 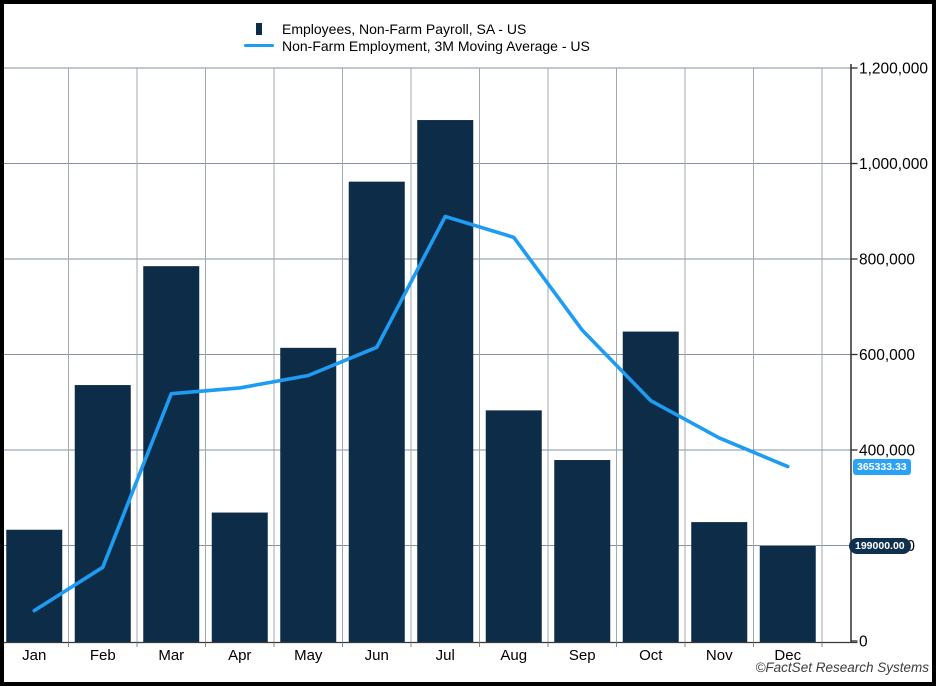 I want to click on bar-jul, so click(x=445, y=381).